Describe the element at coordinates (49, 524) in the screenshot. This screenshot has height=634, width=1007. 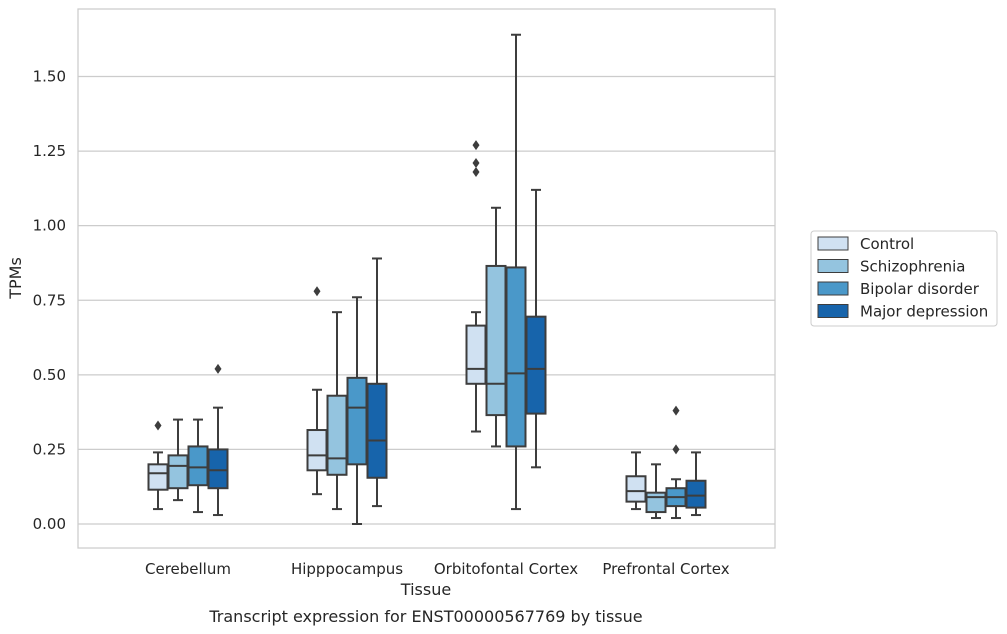
I see `y-tick-label: 0.00` at that location.